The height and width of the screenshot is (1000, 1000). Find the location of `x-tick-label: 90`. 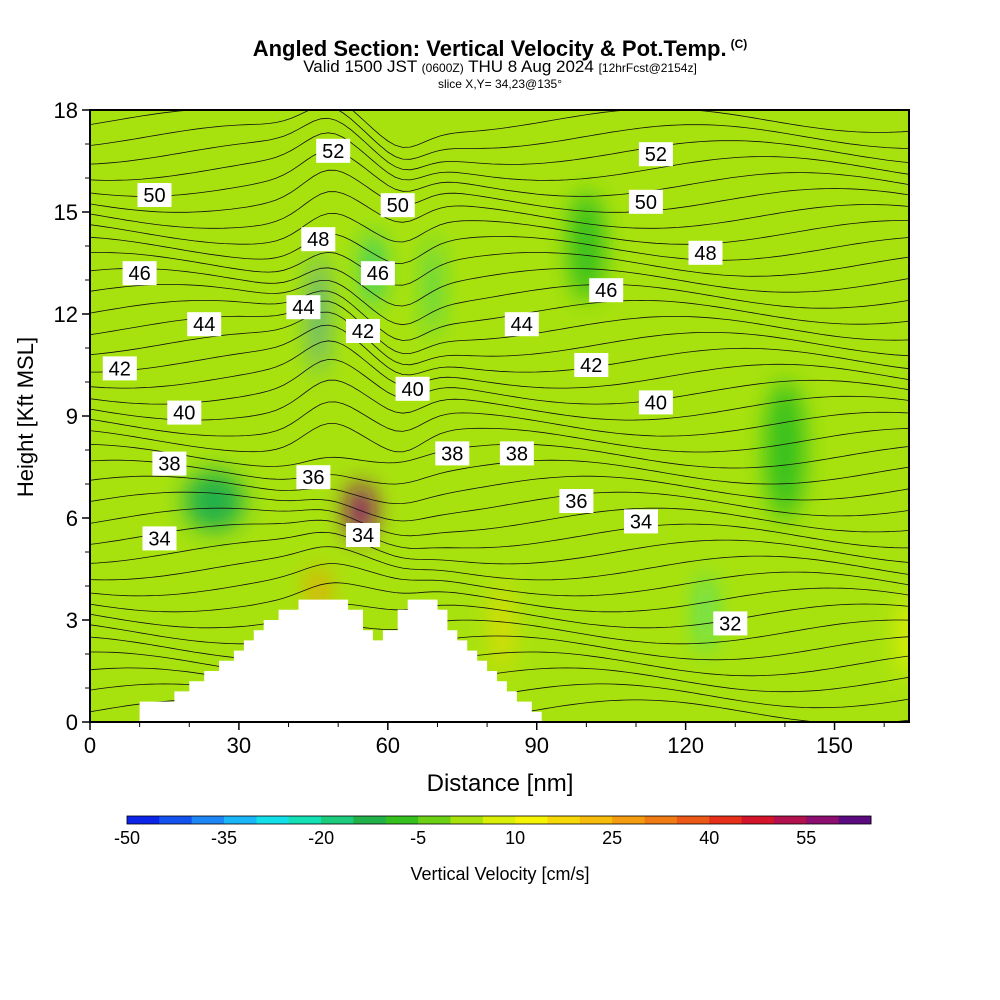

x-tick-label: 90 is located at coordinates (536, 745).